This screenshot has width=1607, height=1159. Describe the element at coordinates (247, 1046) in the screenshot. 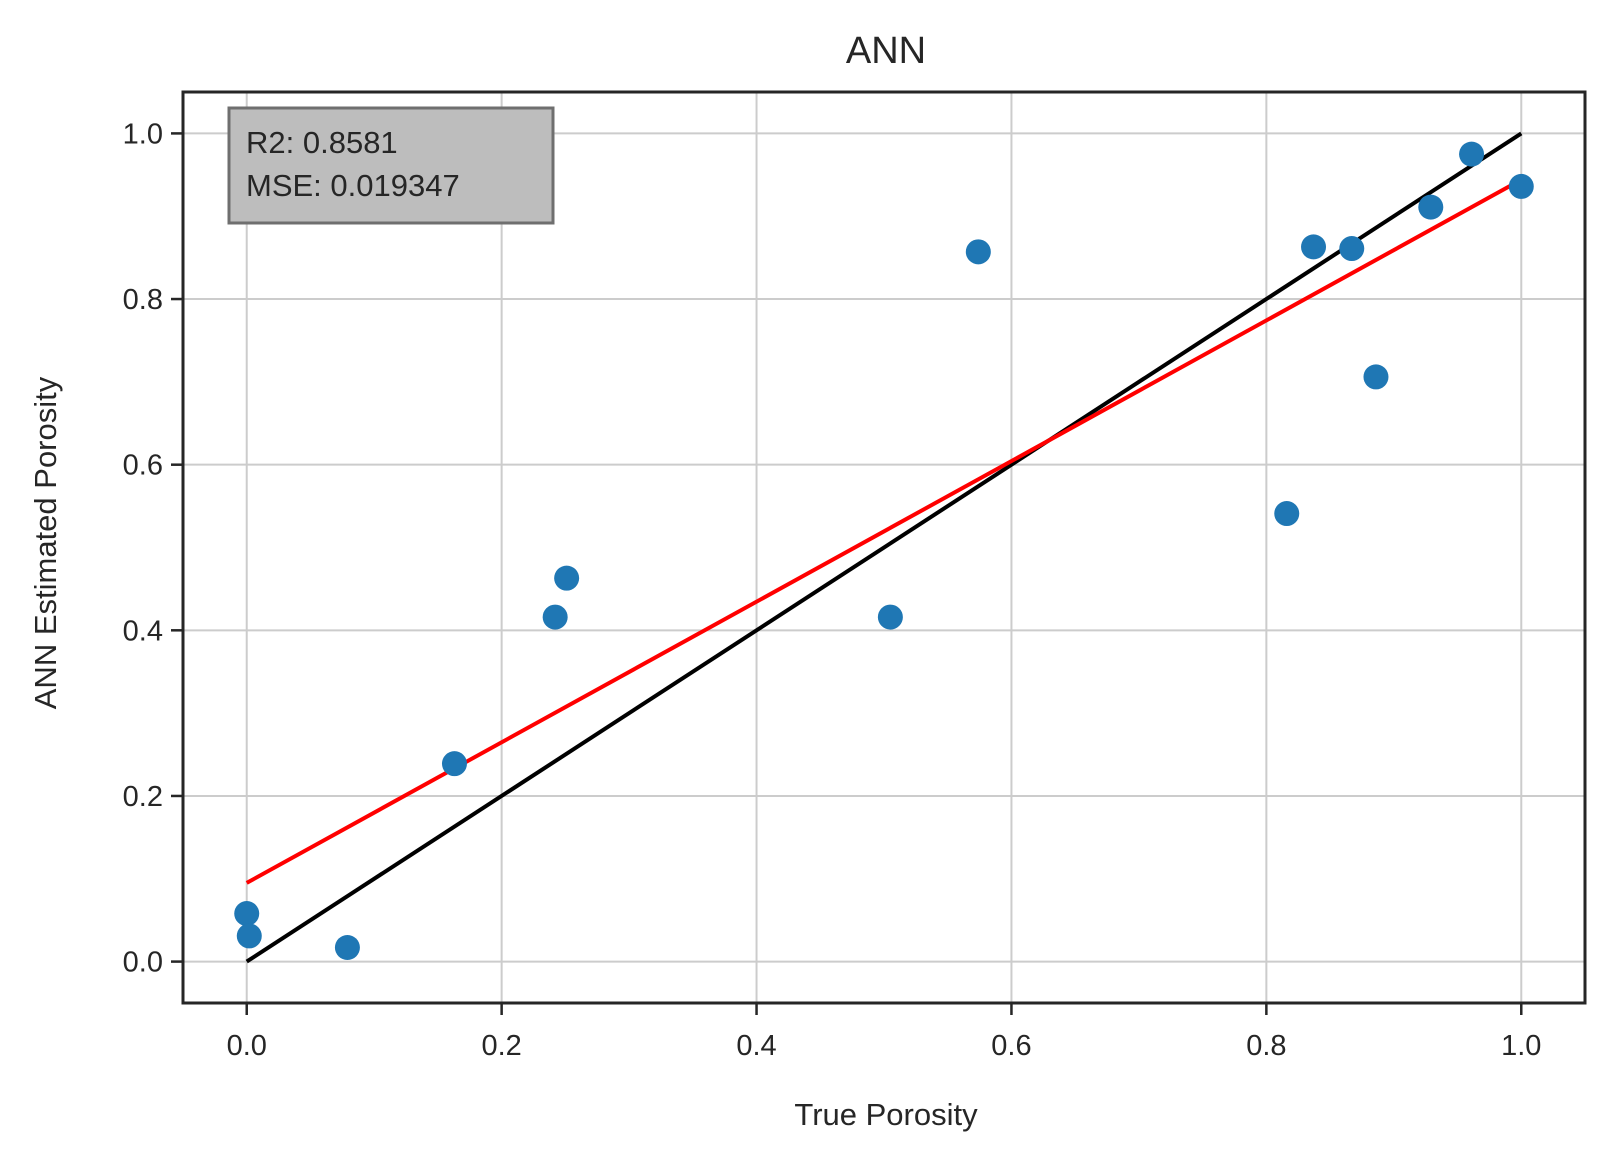

I see `x-tick-label: 0.0` at that location.